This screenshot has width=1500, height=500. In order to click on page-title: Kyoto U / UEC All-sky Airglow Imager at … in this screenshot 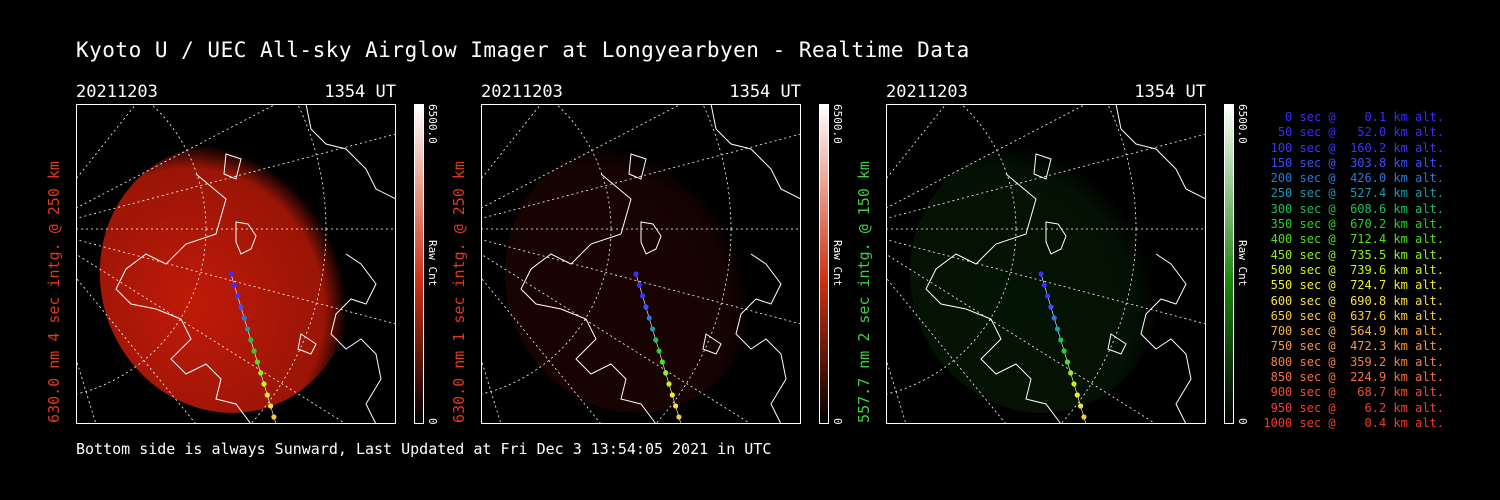, I will do `click(523, 50)`.